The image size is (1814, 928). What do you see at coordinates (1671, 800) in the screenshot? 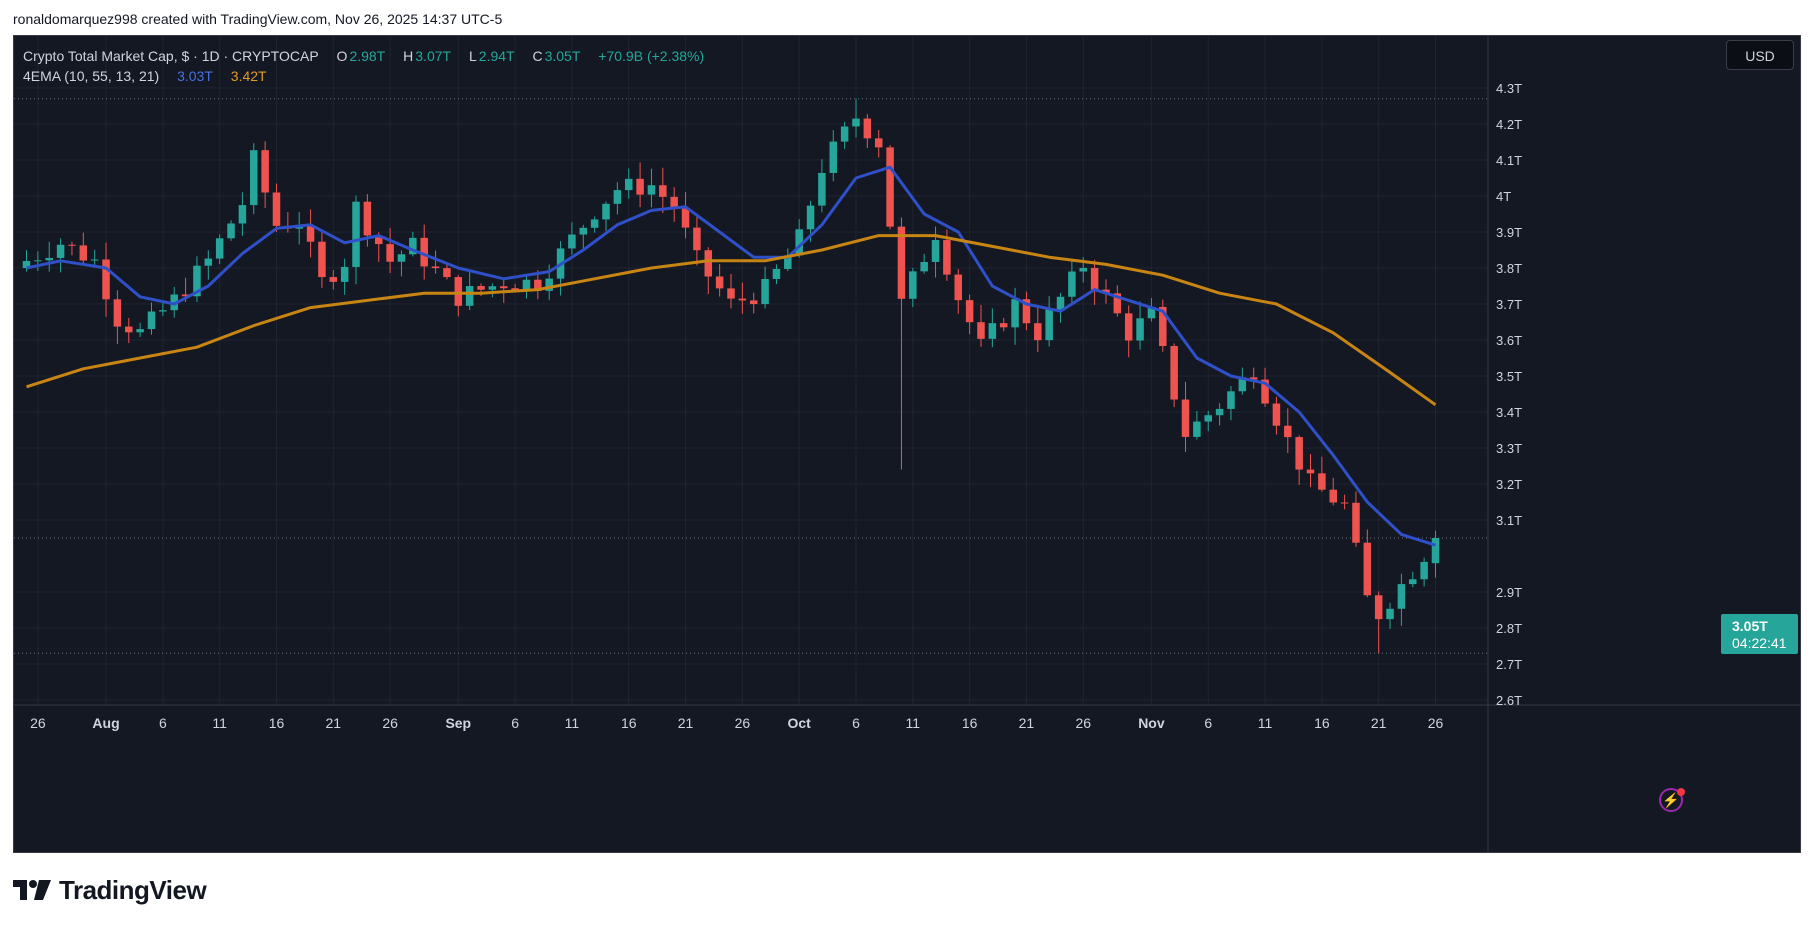
I see `lightning-icon: ⚡` at bounding box center [1671, 800].